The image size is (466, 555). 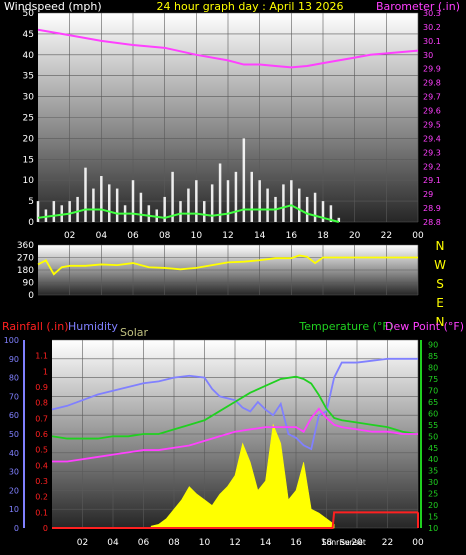 I want to click on weather-x-tick: 16, so click(x=296, y=543).